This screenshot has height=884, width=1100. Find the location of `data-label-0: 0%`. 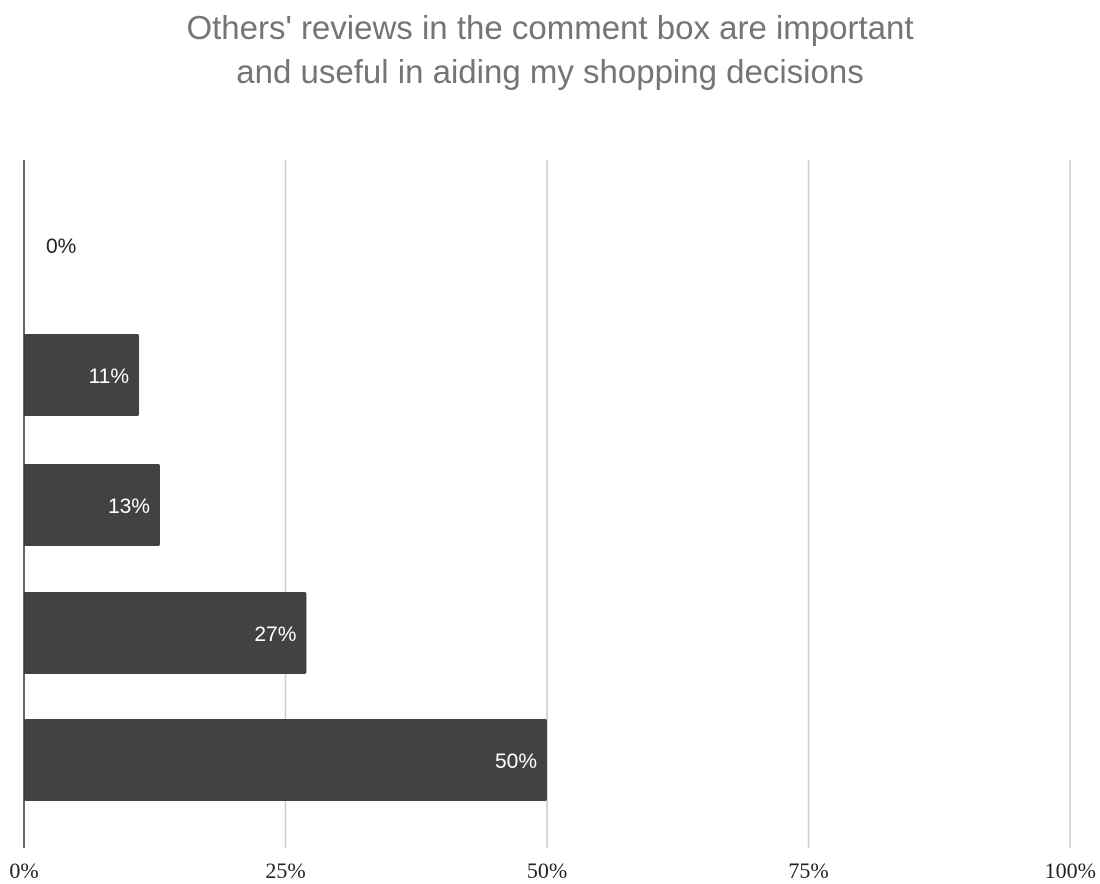

data-label-0: 0% is located at coordinates (61, 246).